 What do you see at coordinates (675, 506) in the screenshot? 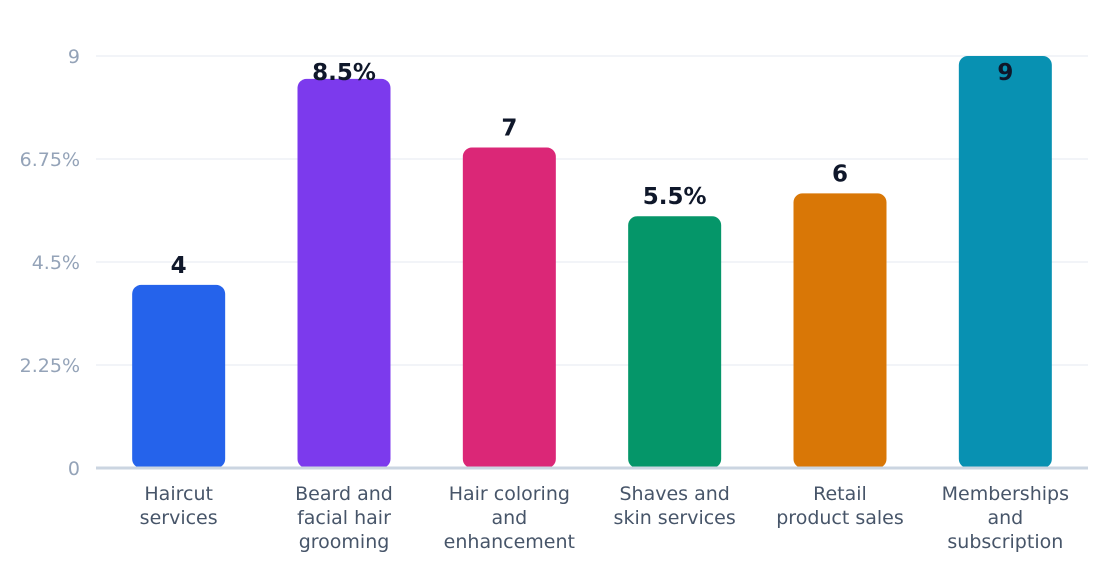
I see `x-tick-label: Shaves and skin services` at bounding box center [675, 506].